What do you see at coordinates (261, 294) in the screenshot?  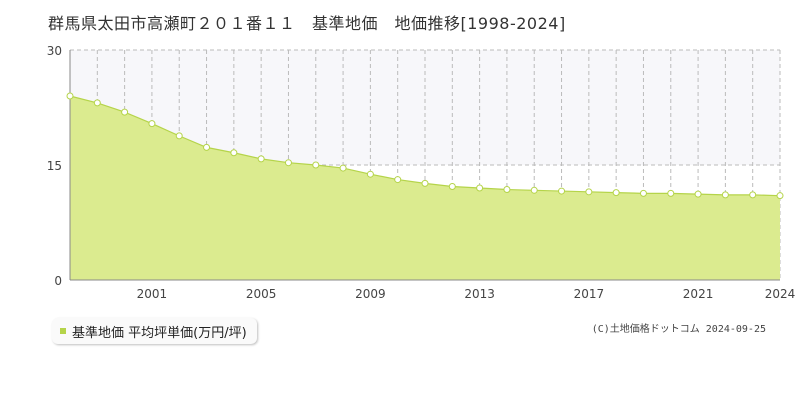 I see `x-tick-label: 2005` at bounding box center [261, 294].